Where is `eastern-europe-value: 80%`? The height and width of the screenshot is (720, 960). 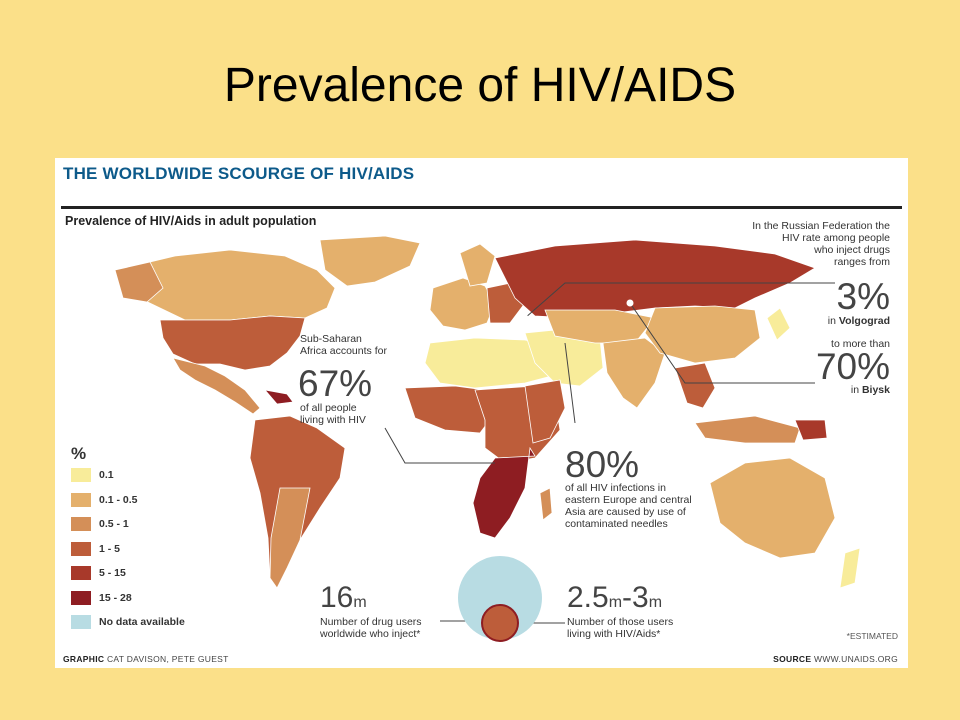 eastern-europe-value: 80% is located at coordinates (602, 464).